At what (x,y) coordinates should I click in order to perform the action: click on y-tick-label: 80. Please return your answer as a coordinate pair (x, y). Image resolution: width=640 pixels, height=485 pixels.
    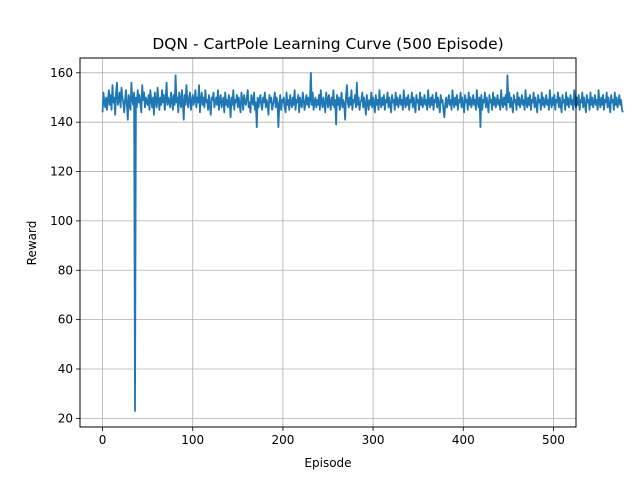
    Looking at the image, I should click on (65, 270).